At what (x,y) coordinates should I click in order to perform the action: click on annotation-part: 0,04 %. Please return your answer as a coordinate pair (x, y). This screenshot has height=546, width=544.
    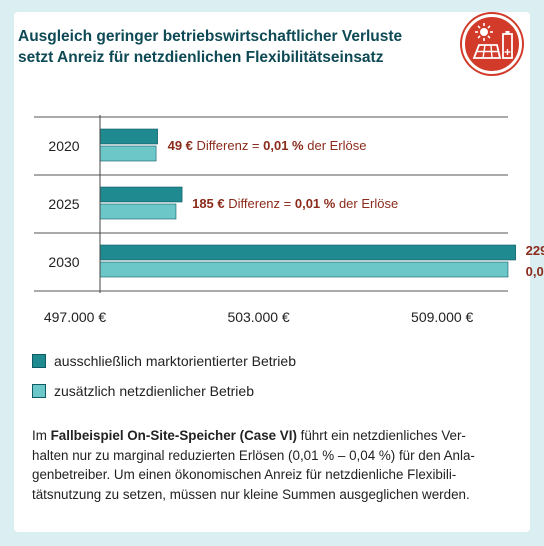
    Looking at the image, I should click on (535, 271).